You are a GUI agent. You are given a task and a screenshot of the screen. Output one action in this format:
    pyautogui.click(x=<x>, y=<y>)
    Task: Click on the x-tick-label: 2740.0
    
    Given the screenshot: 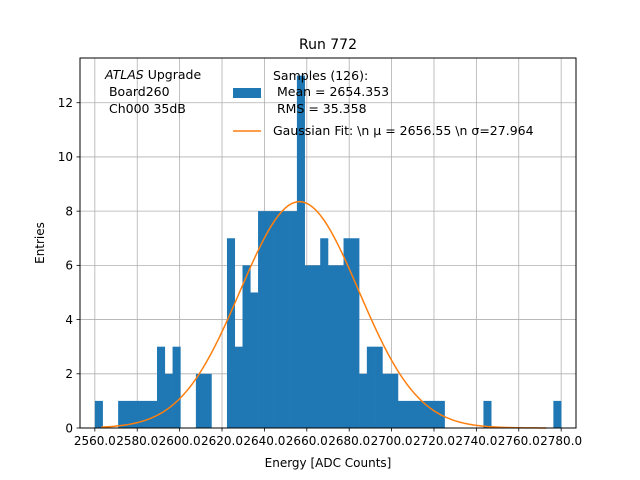 What is the action you would take?
    pyautogui.click(x=476, y=441)
    